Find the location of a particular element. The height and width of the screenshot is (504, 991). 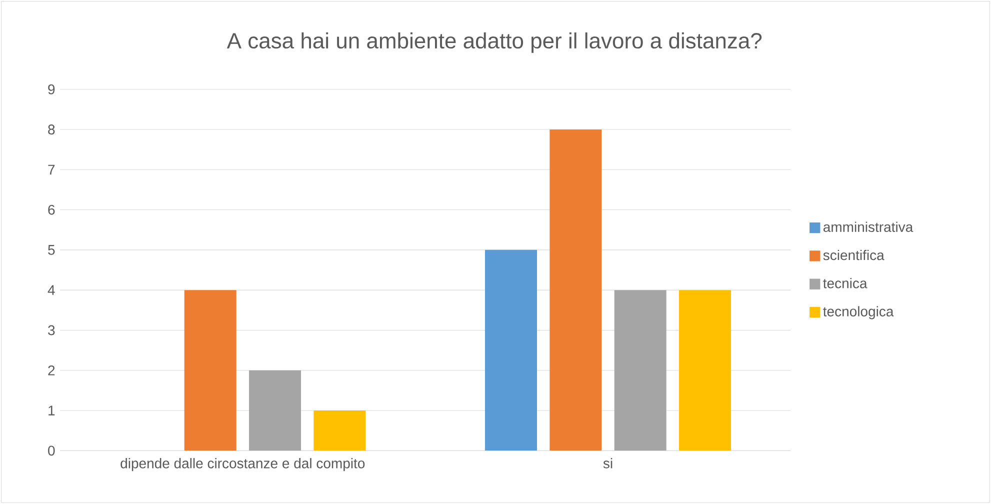

y-tick-label: 8 is located at coordinates (51, 129).